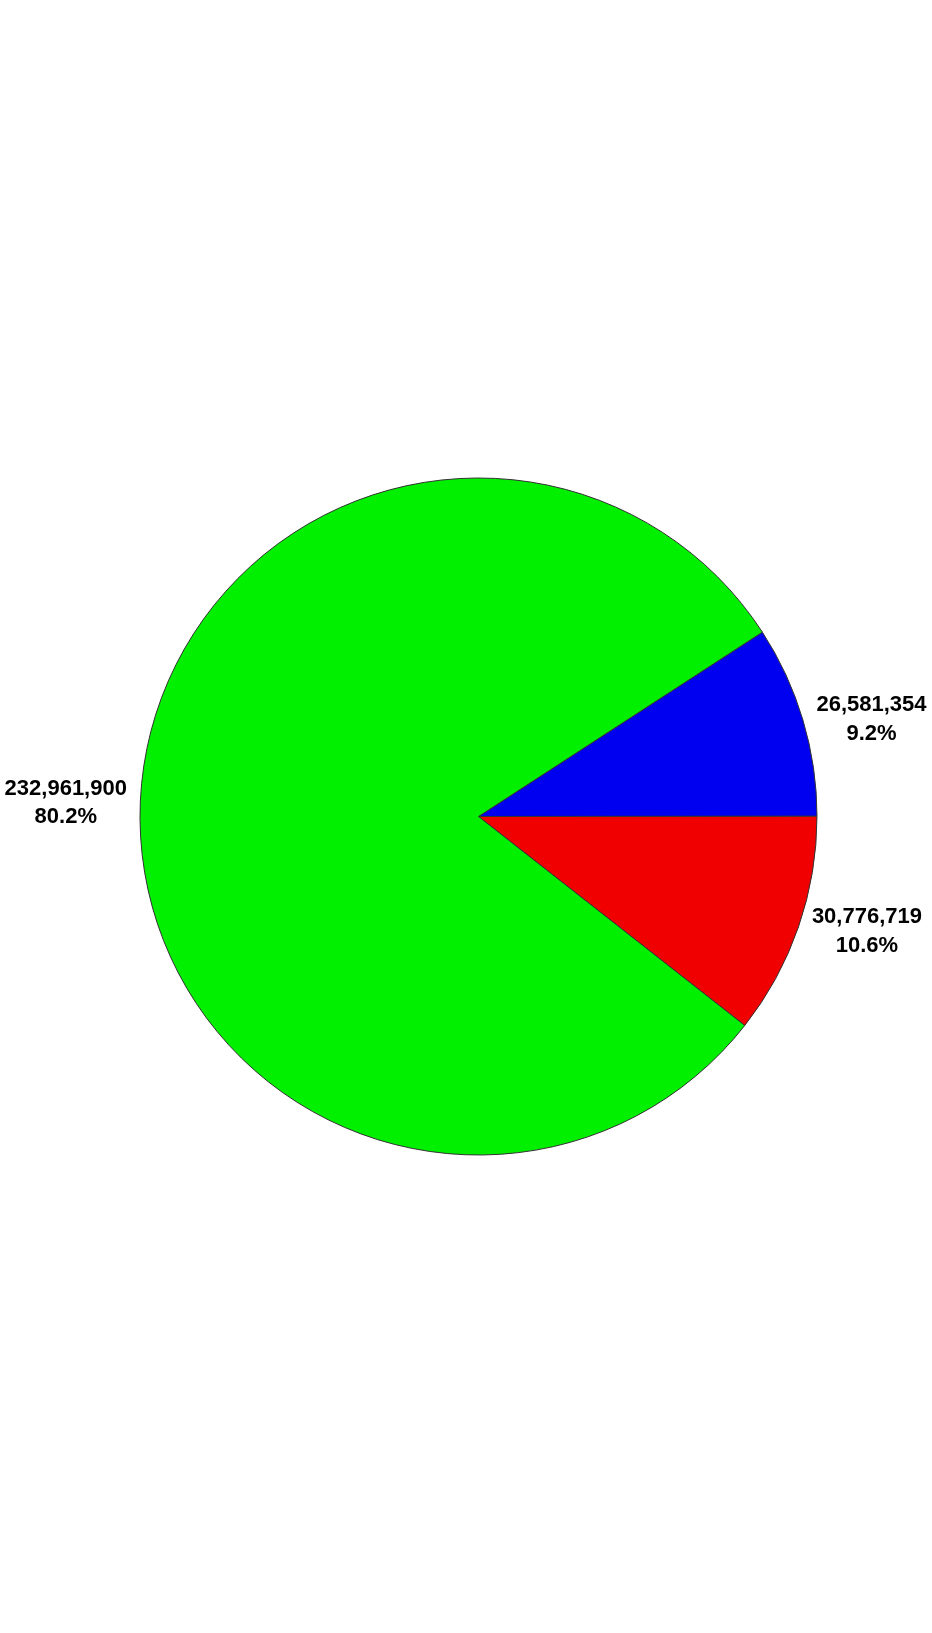  I want to click on data-label: 232,961,900 80.2%, so click(65, 801).